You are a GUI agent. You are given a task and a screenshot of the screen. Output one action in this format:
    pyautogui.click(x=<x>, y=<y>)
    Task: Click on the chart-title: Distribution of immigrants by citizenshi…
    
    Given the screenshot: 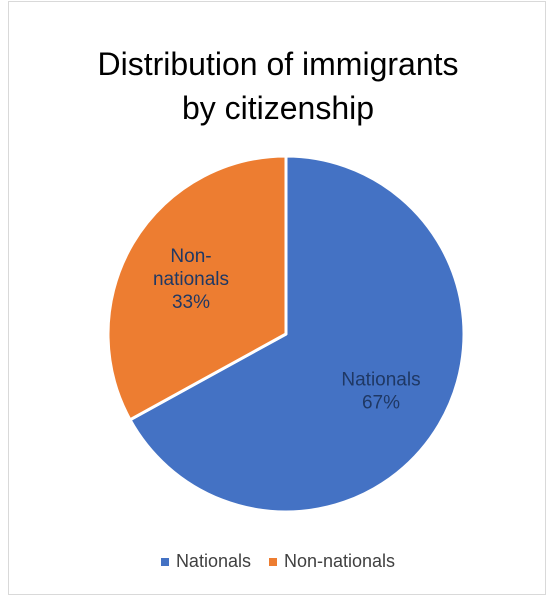 What is the action you would take?
    pyautogui.click(x=278, y=86)
    